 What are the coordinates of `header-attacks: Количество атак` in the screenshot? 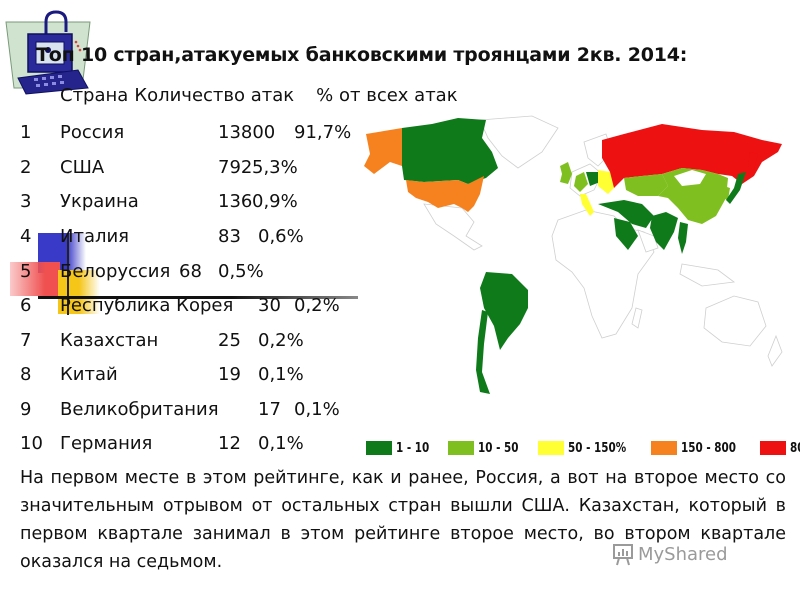 It's located at (214, 95).